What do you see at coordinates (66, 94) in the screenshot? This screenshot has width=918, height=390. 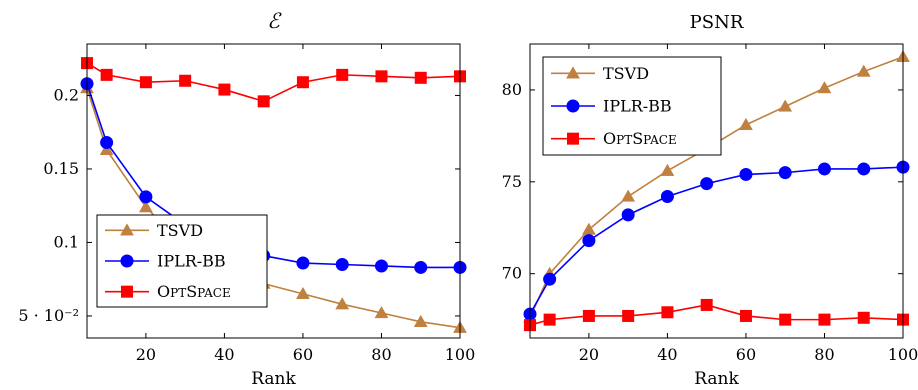 I see `y-tick-label: 0.2` at bounding box center [66, 94].